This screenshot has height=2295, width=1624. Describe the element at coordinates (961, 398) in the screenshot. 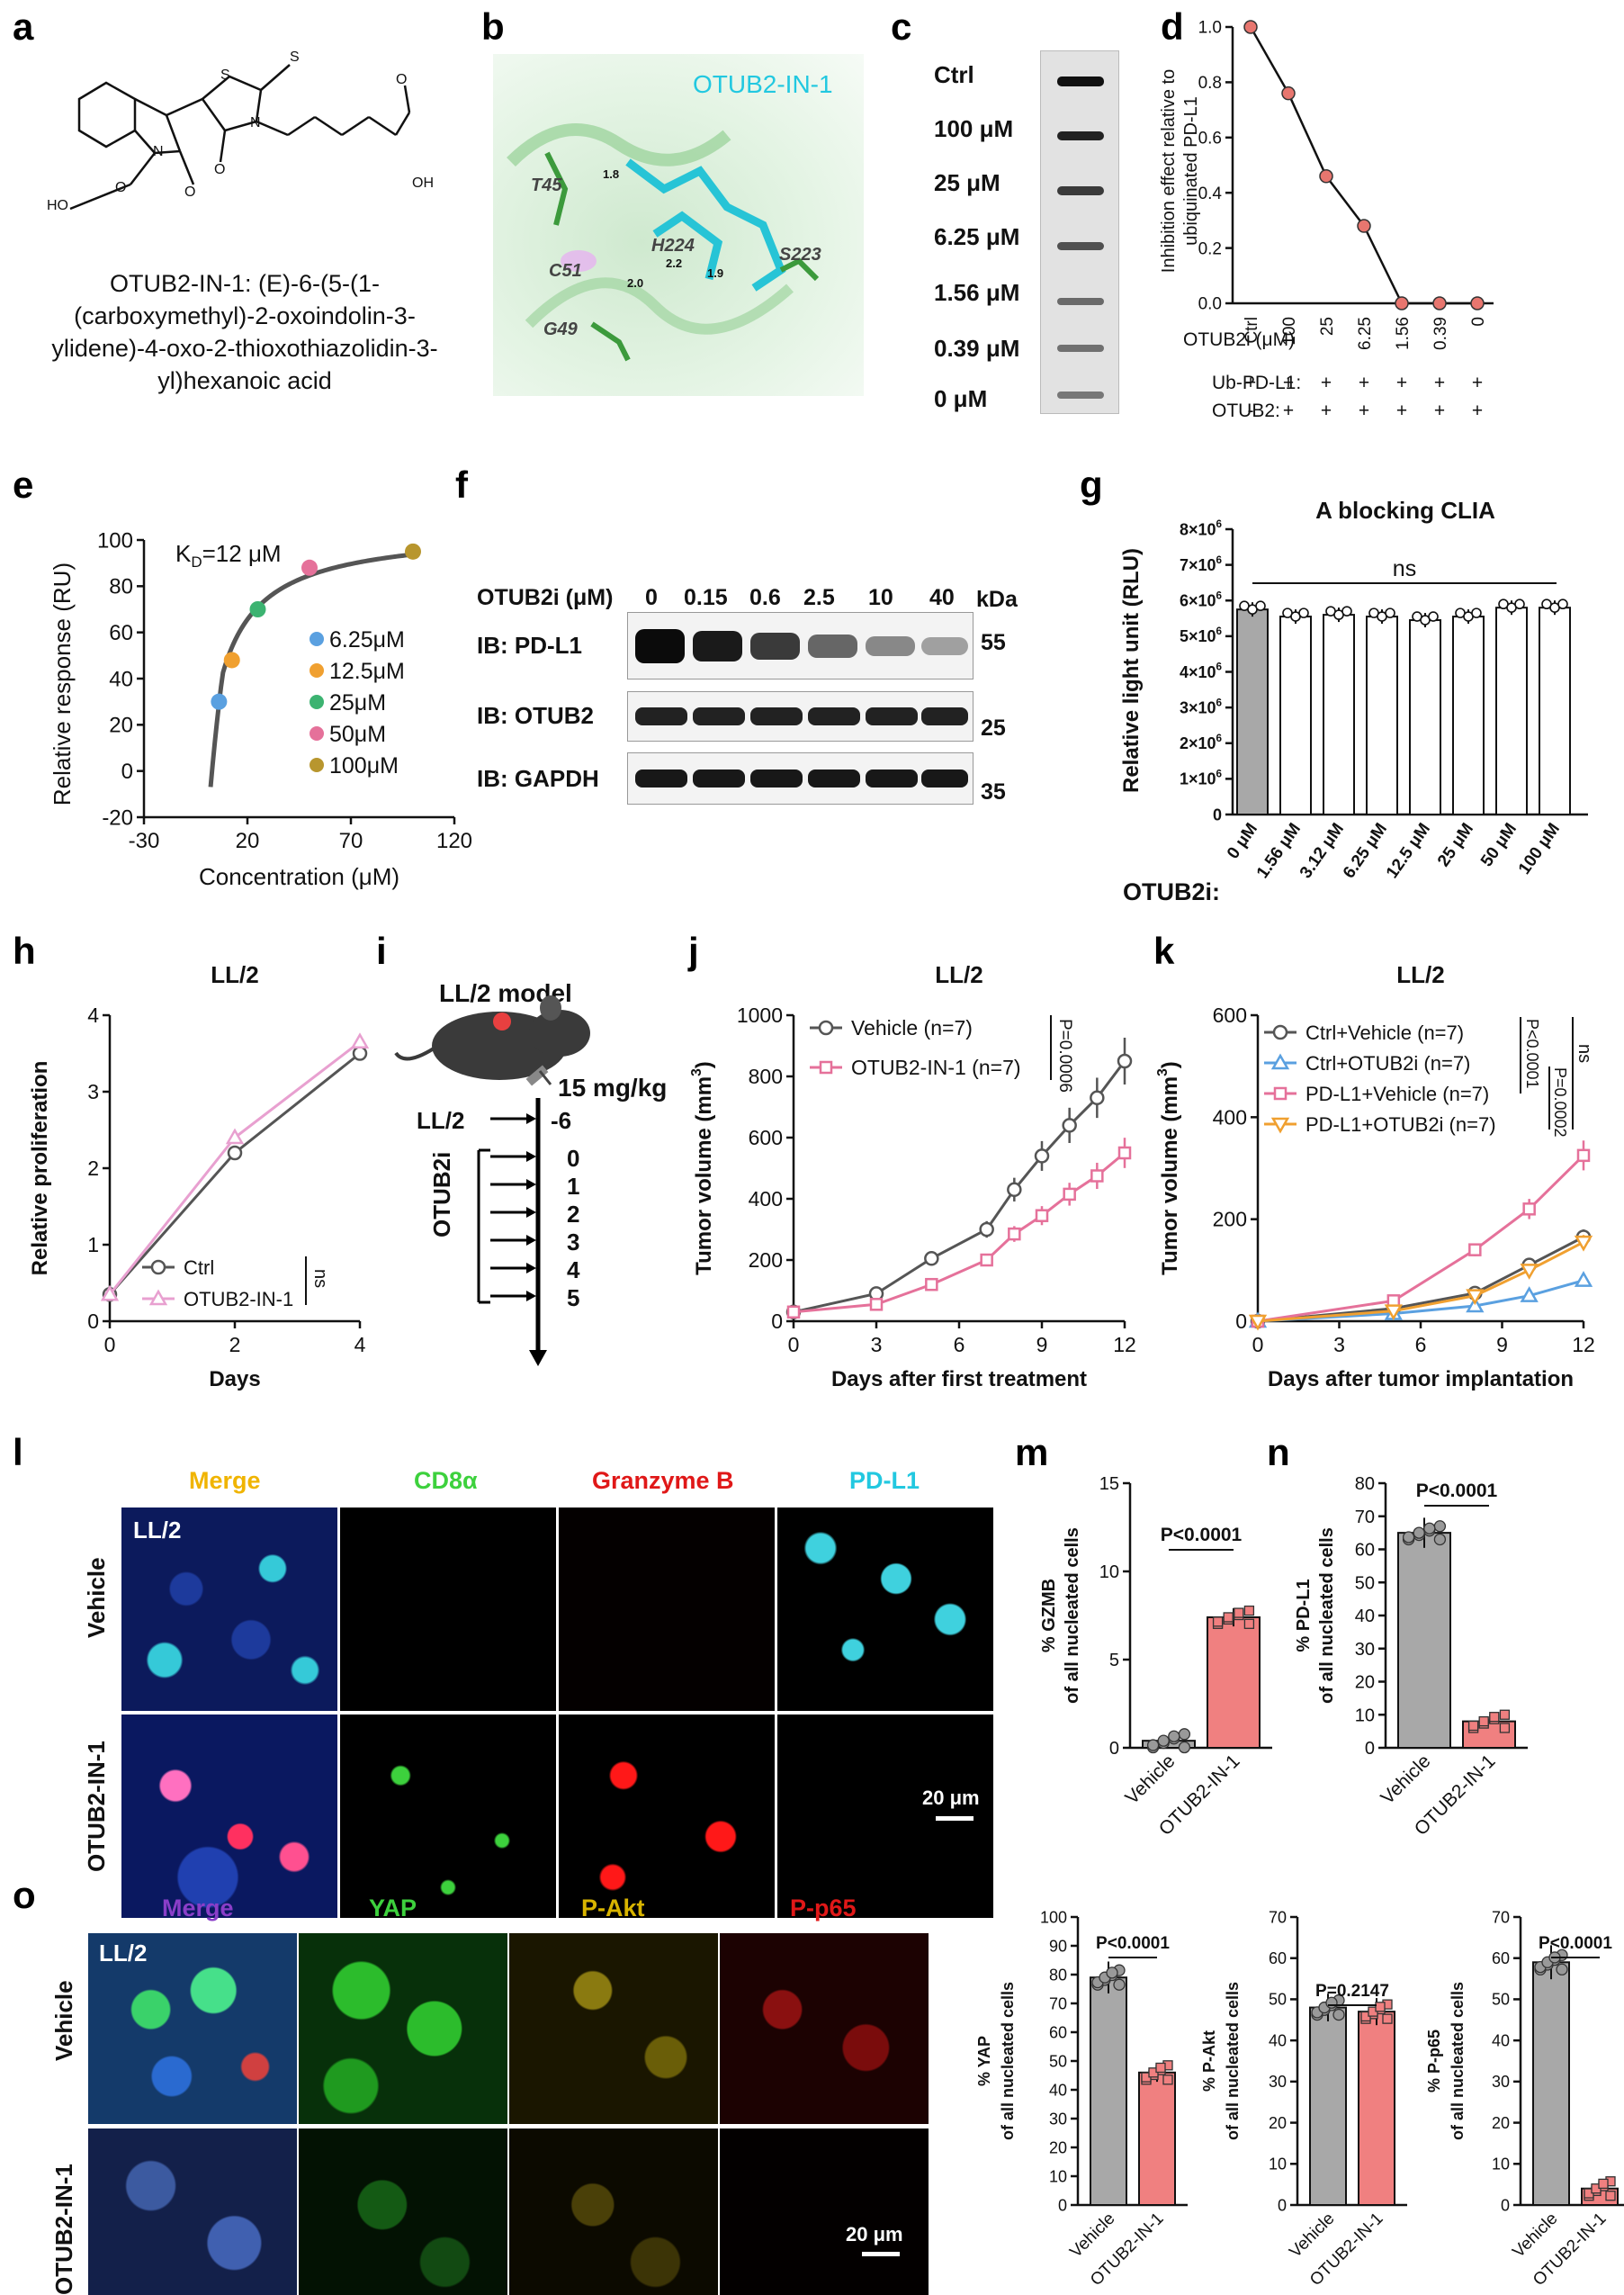

I see `blot-lane-0: 0 μM` at that location.